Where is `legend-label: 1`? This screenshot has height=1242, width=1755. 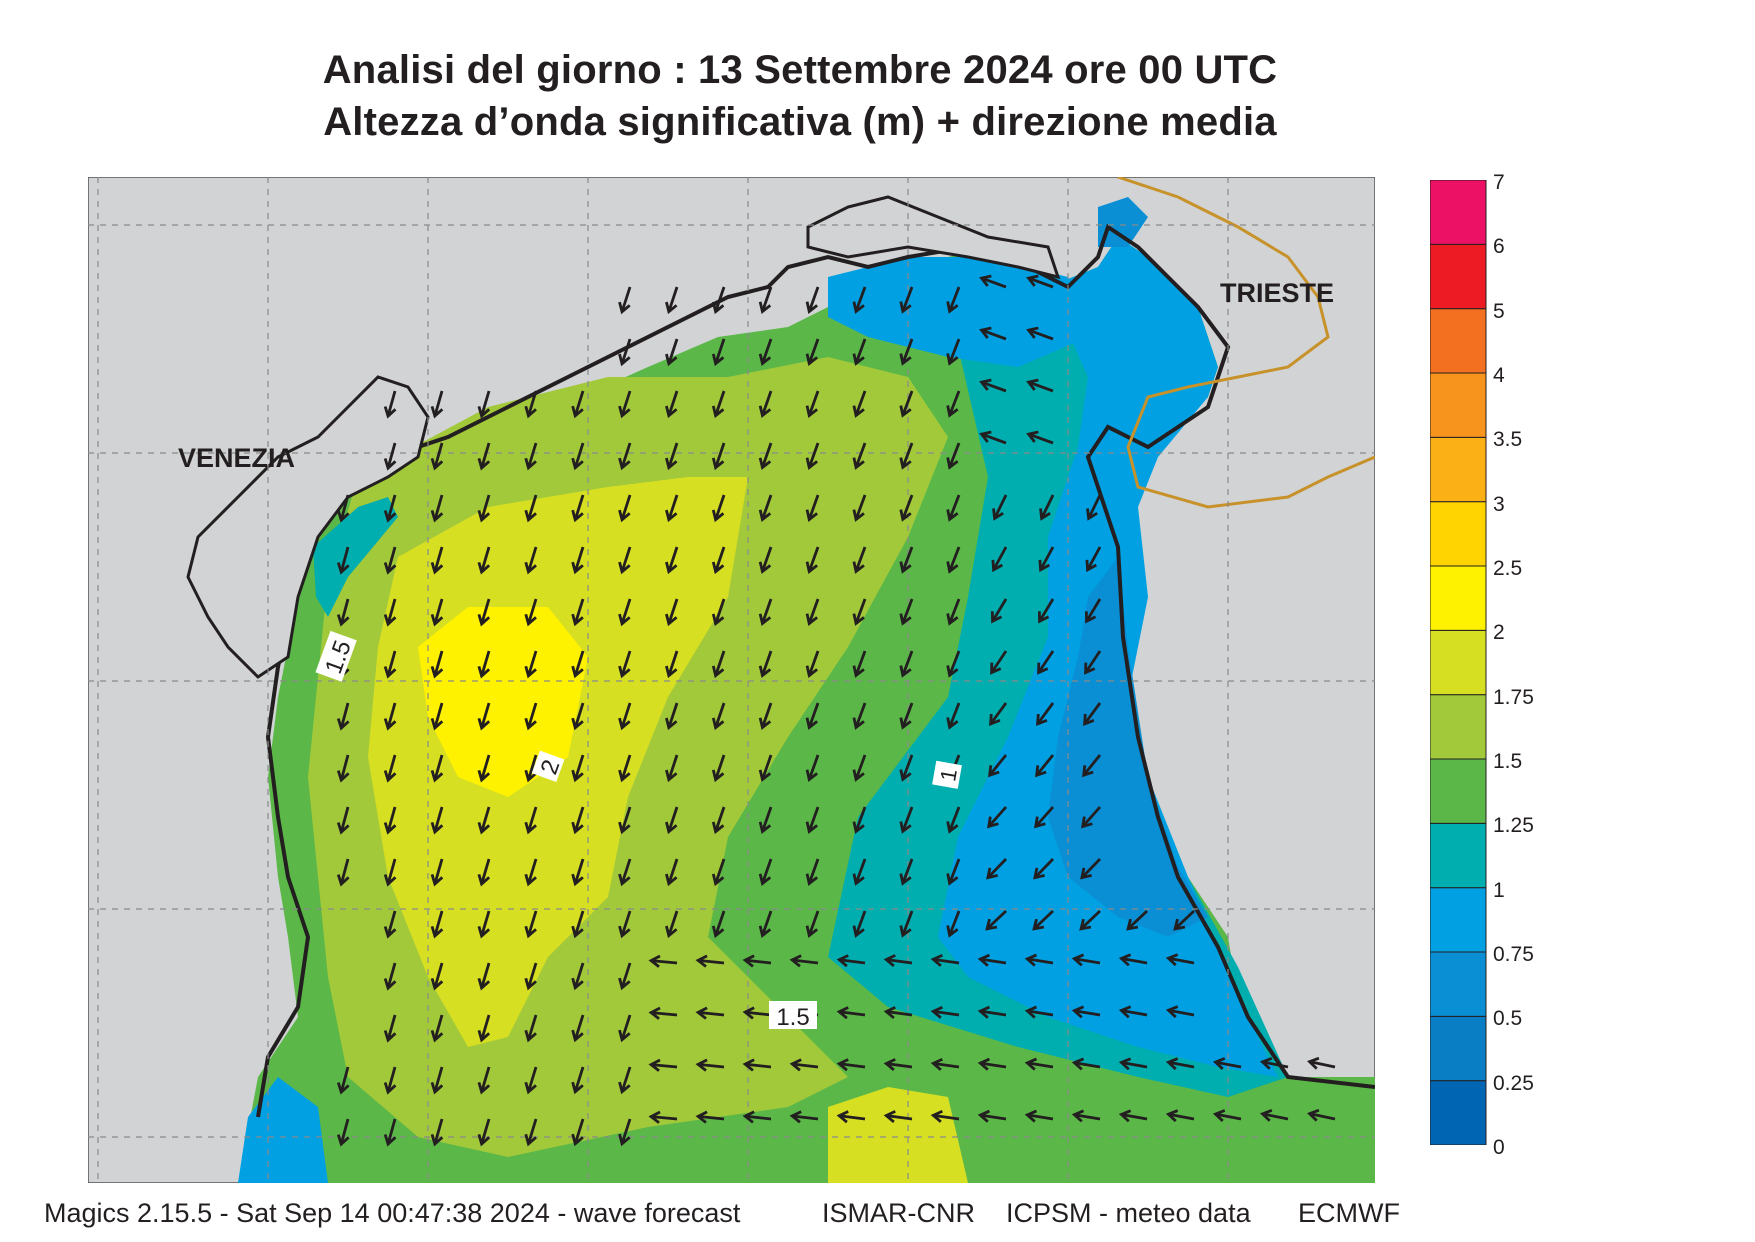 legend-label: 1 is located at coordinates (1499, 890).